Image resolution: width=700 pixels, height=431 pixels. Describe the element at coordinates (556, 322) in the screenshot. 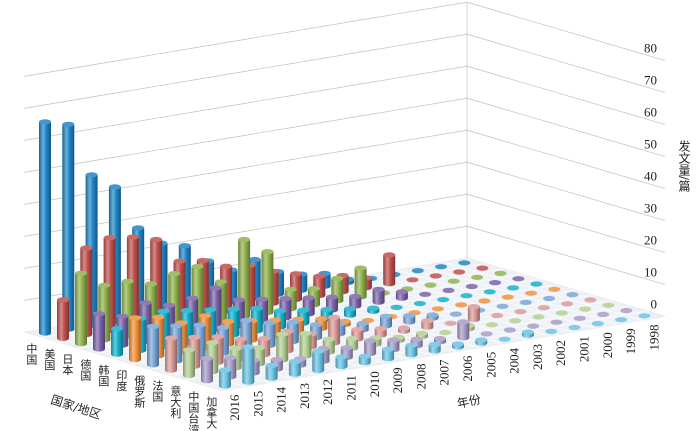

I see `bar-中国台湾-2001` at that location.